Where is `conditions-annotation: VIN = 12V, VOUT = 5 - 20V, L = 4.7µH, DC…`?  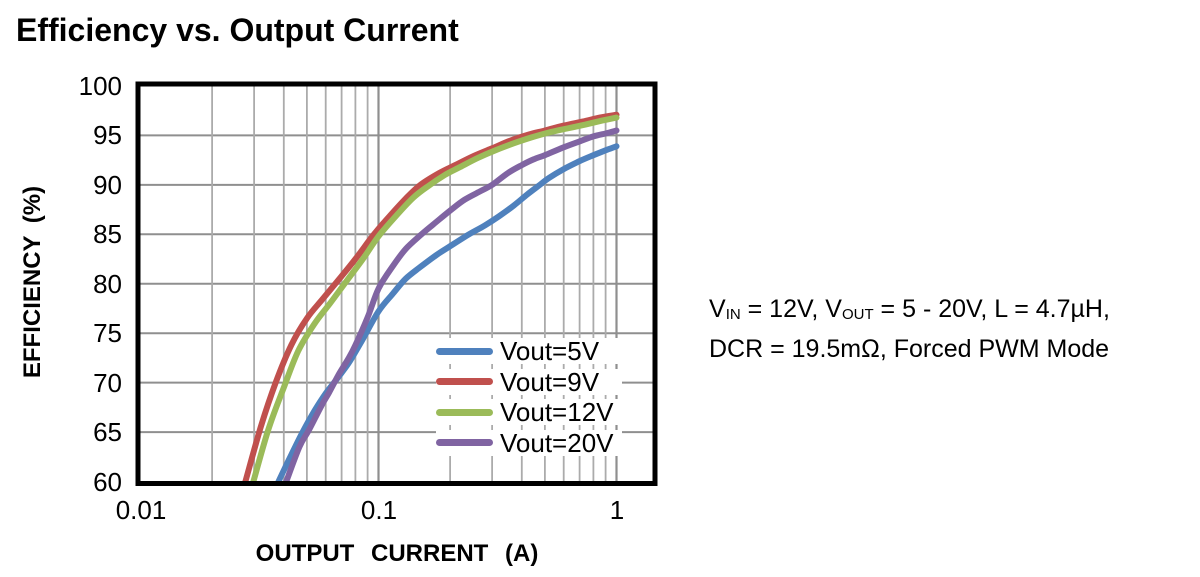 conditions-annotation: VIN = 12V, VOUT = 5 - 20V, L = 4.7µH, DC… is located at coordinates (909, 329).